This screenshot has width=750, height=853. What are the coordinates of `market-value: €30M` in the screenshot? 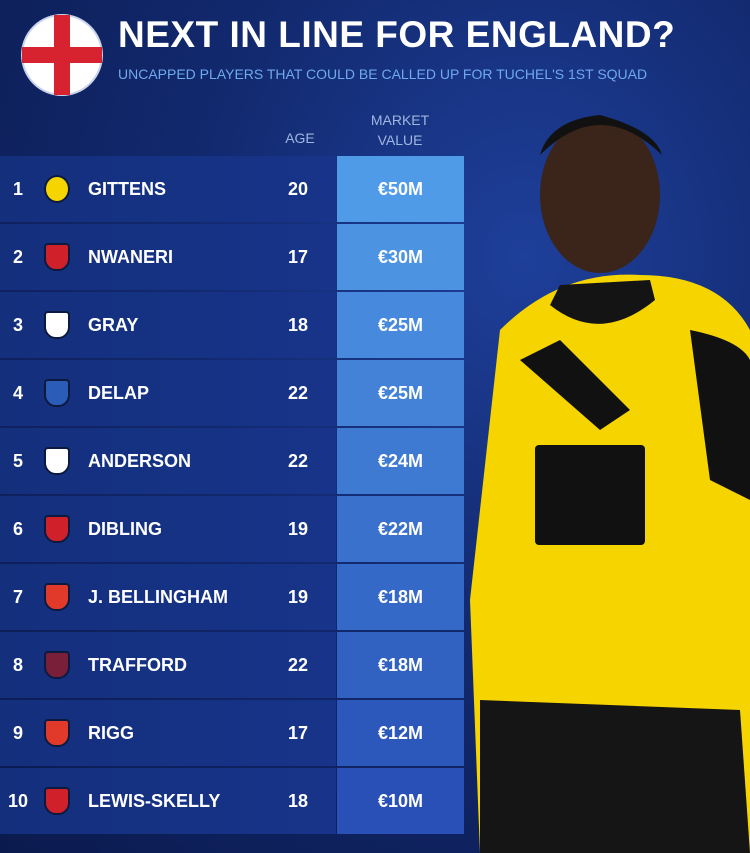 It's located at (400, 257).